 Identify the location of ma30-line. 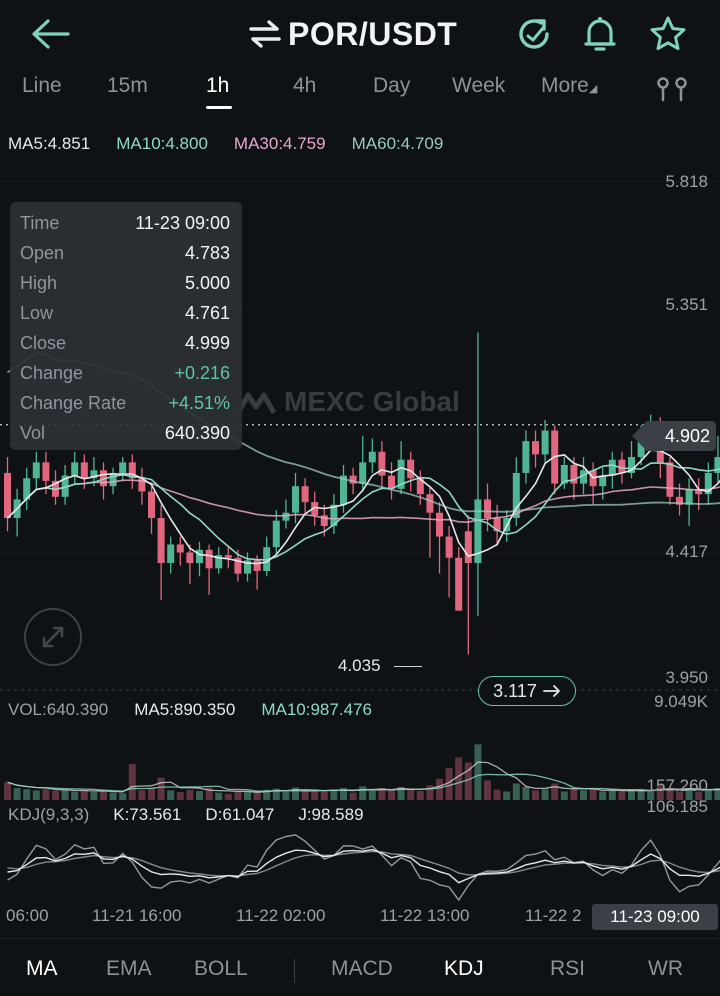
(363, 501).